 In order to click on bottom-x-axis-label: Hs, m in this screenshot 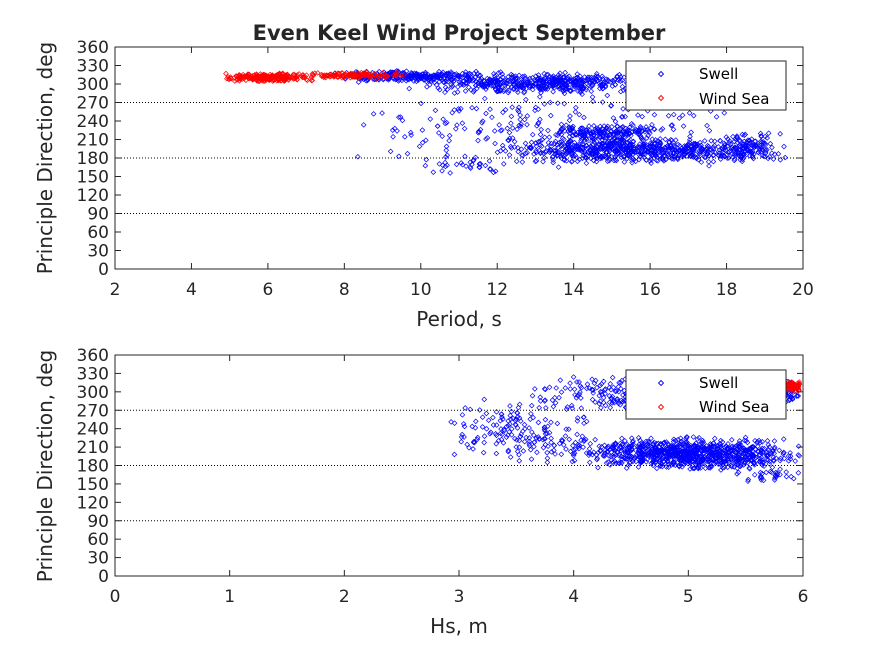, I will do `click(459, 626)`.